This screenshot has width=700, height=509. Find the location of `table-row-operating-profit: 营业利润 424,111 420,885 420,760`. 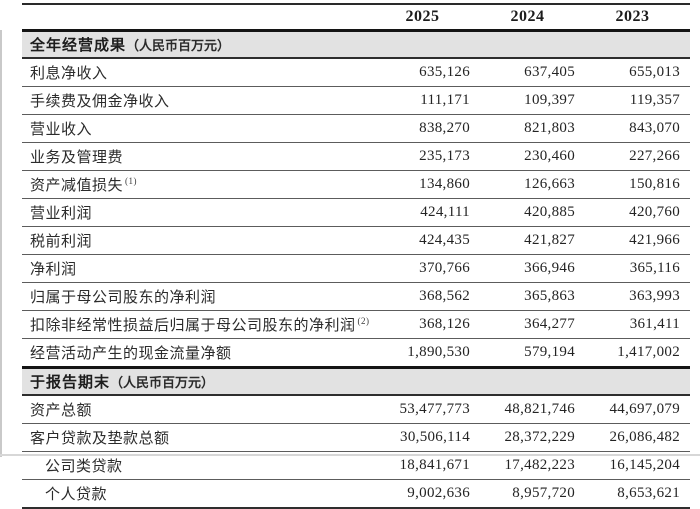

table-row-operating-profit: 营业利润 424,111 420,885 420,760 is located at coordinates (356, 212).